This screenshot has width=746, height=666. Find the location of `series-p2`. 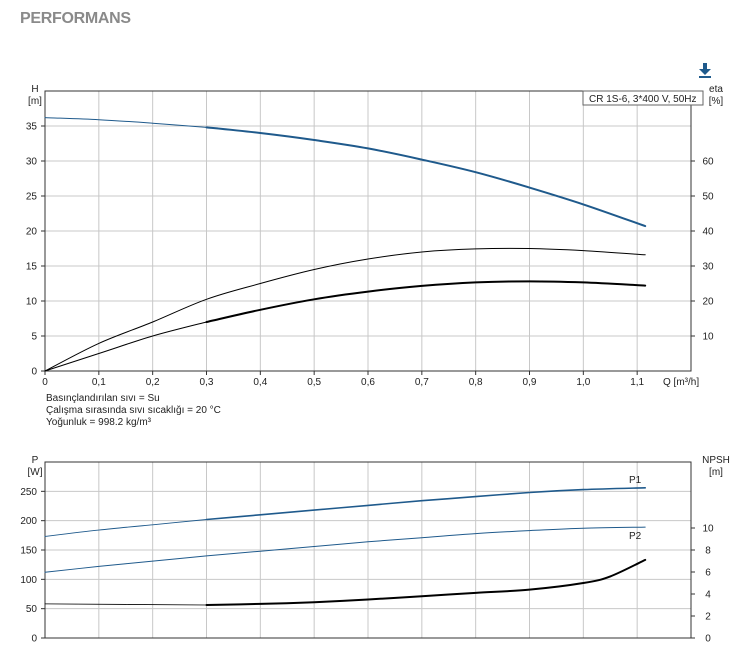

series-p2 is located at coordinates (345, 549).